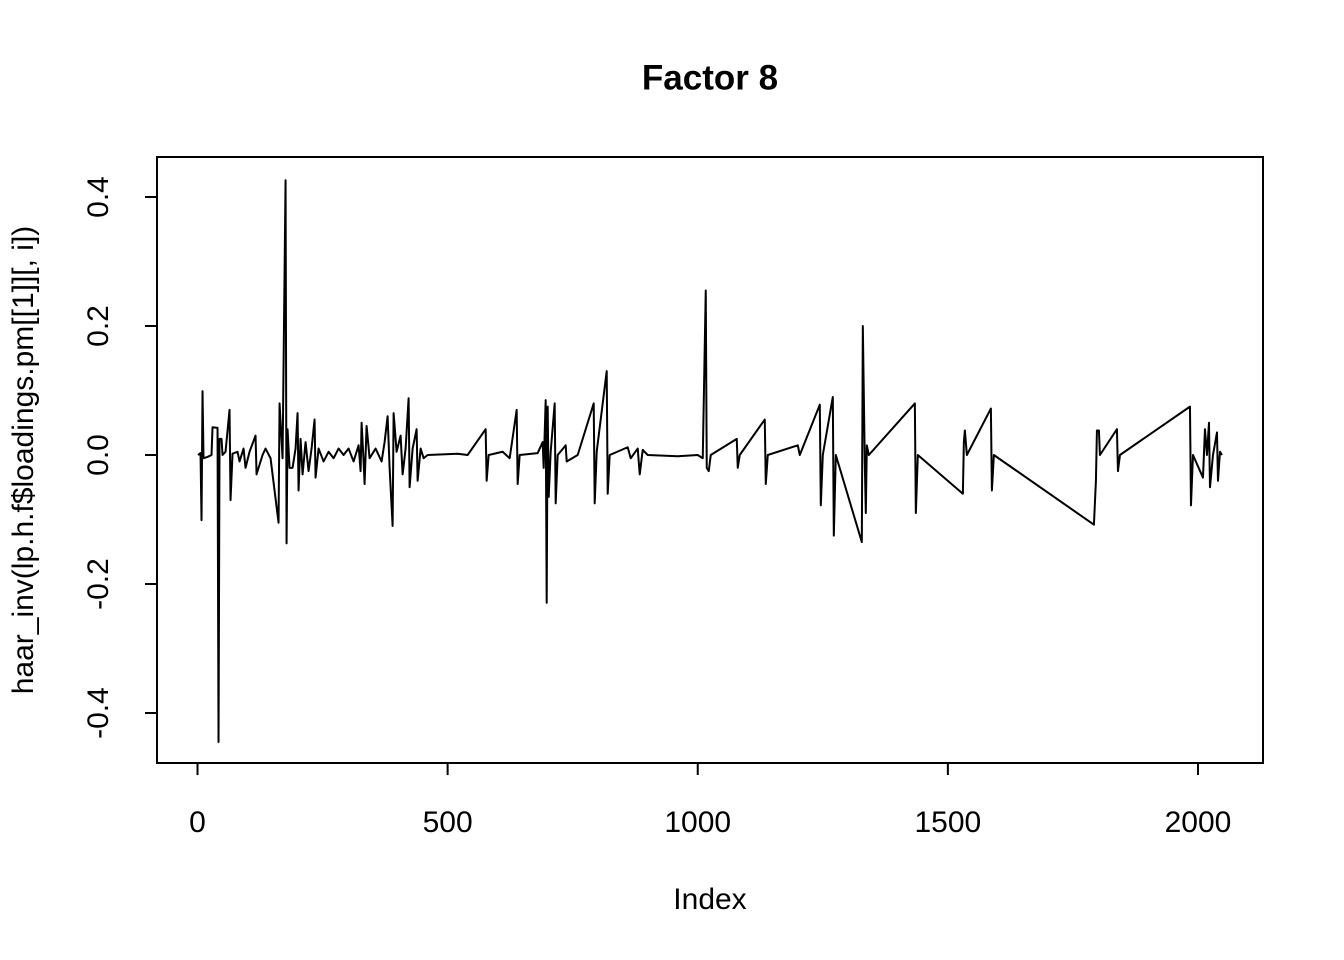 The image size is (1344, 960). Describe the element at coordinates (448, 822) in the screenshot. I see `x-tick-label: 500` at that location.